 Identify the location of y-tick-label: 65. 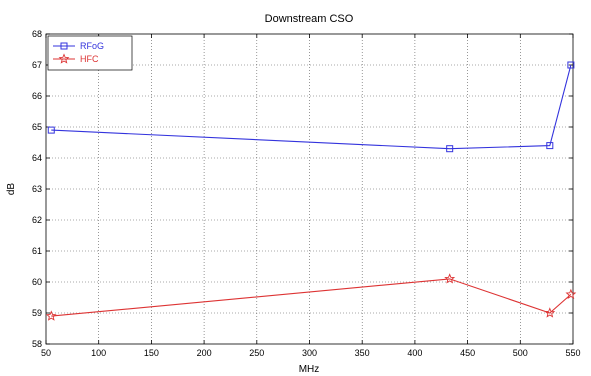
(37, 127).